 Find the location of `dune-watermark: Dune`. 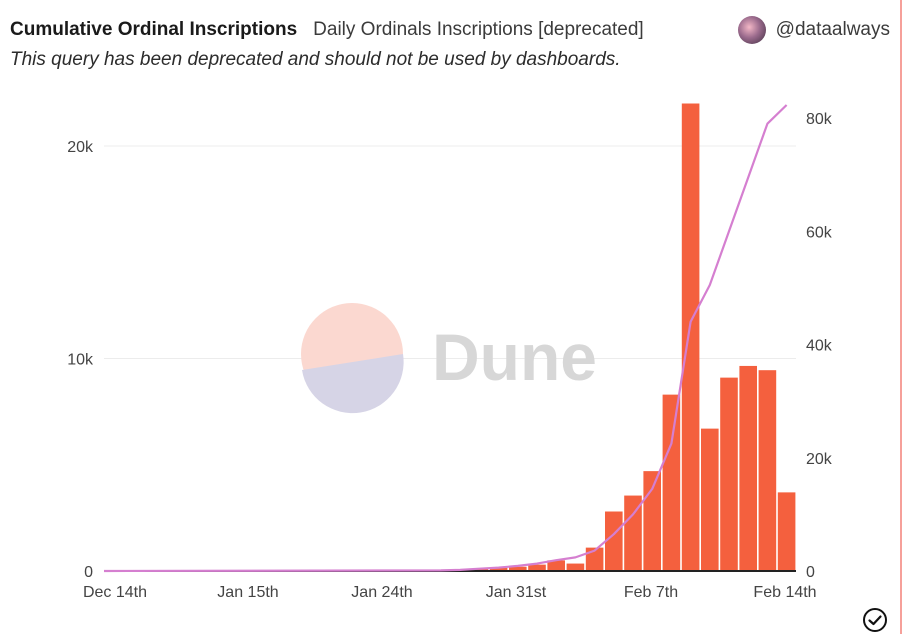

dune-watermark: Dune is located at coordinates (449, 358).